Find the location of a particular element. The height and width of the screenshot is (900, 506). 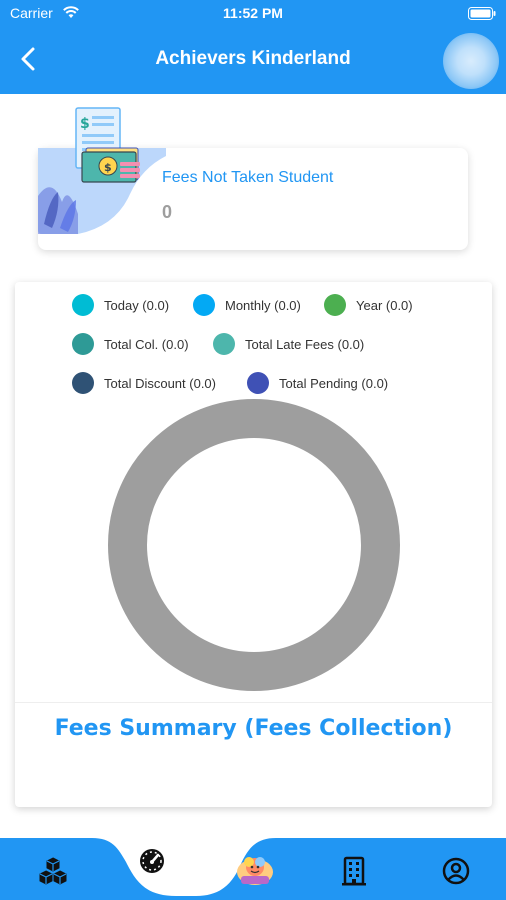

chevron-left-icon is located at coordinates (28, 59).